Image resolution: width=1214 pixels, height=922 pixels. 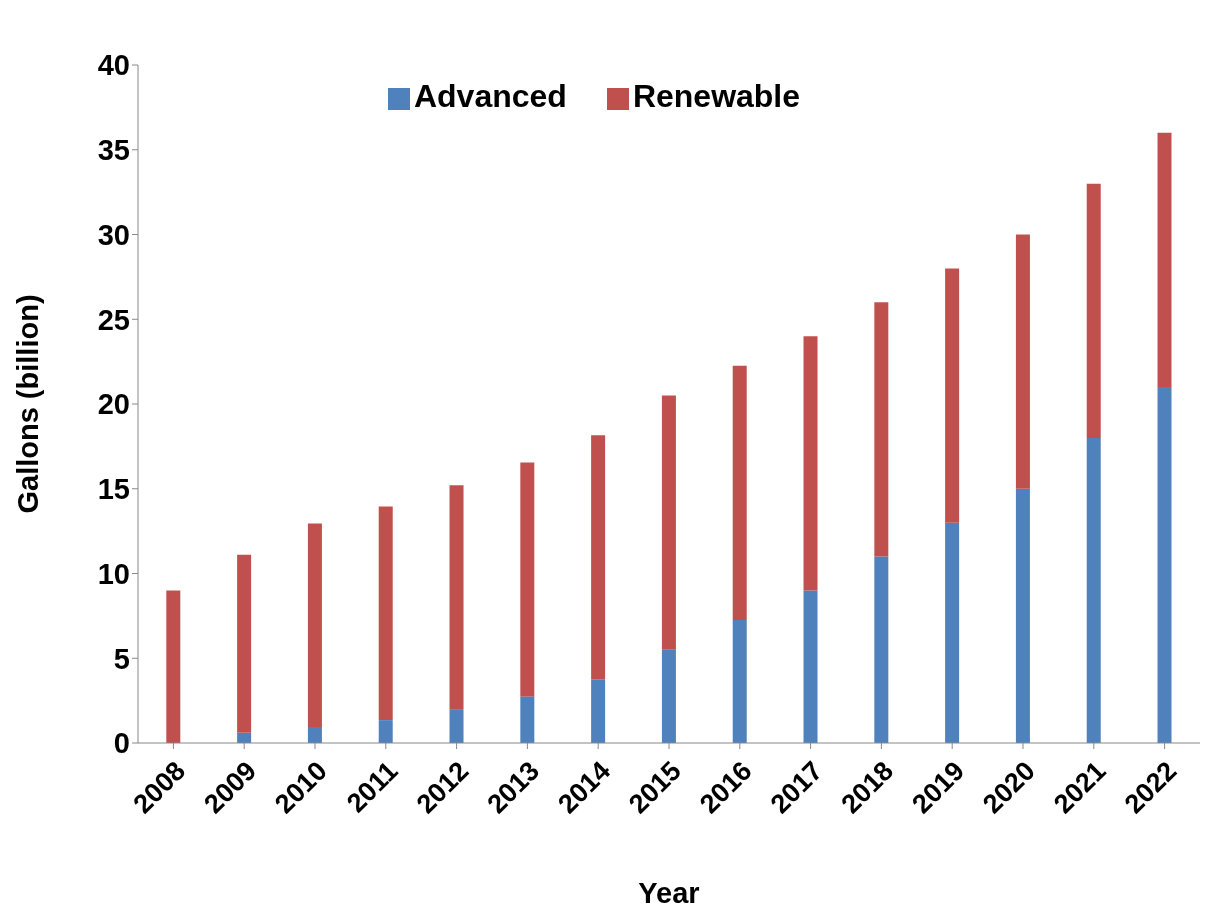 I want to click on y-tick-label: 25, so click(x=113, y=319).